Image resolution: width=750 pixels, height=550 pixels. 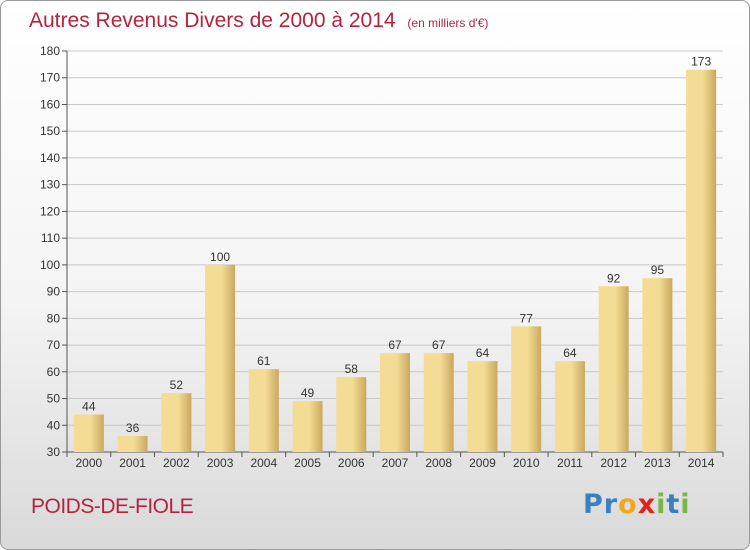 What do you see at coordinates (54, 425) in the screenshot?
I see `y-tick-label: 40` at bounding box center [54, 425].